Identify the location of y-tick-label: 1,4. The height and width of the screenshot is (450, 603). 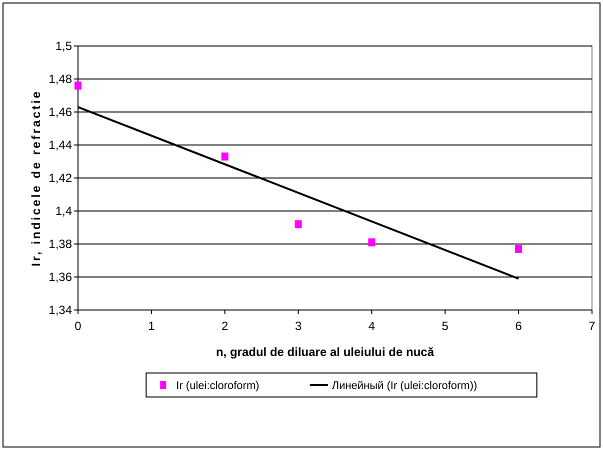
(63, 211).